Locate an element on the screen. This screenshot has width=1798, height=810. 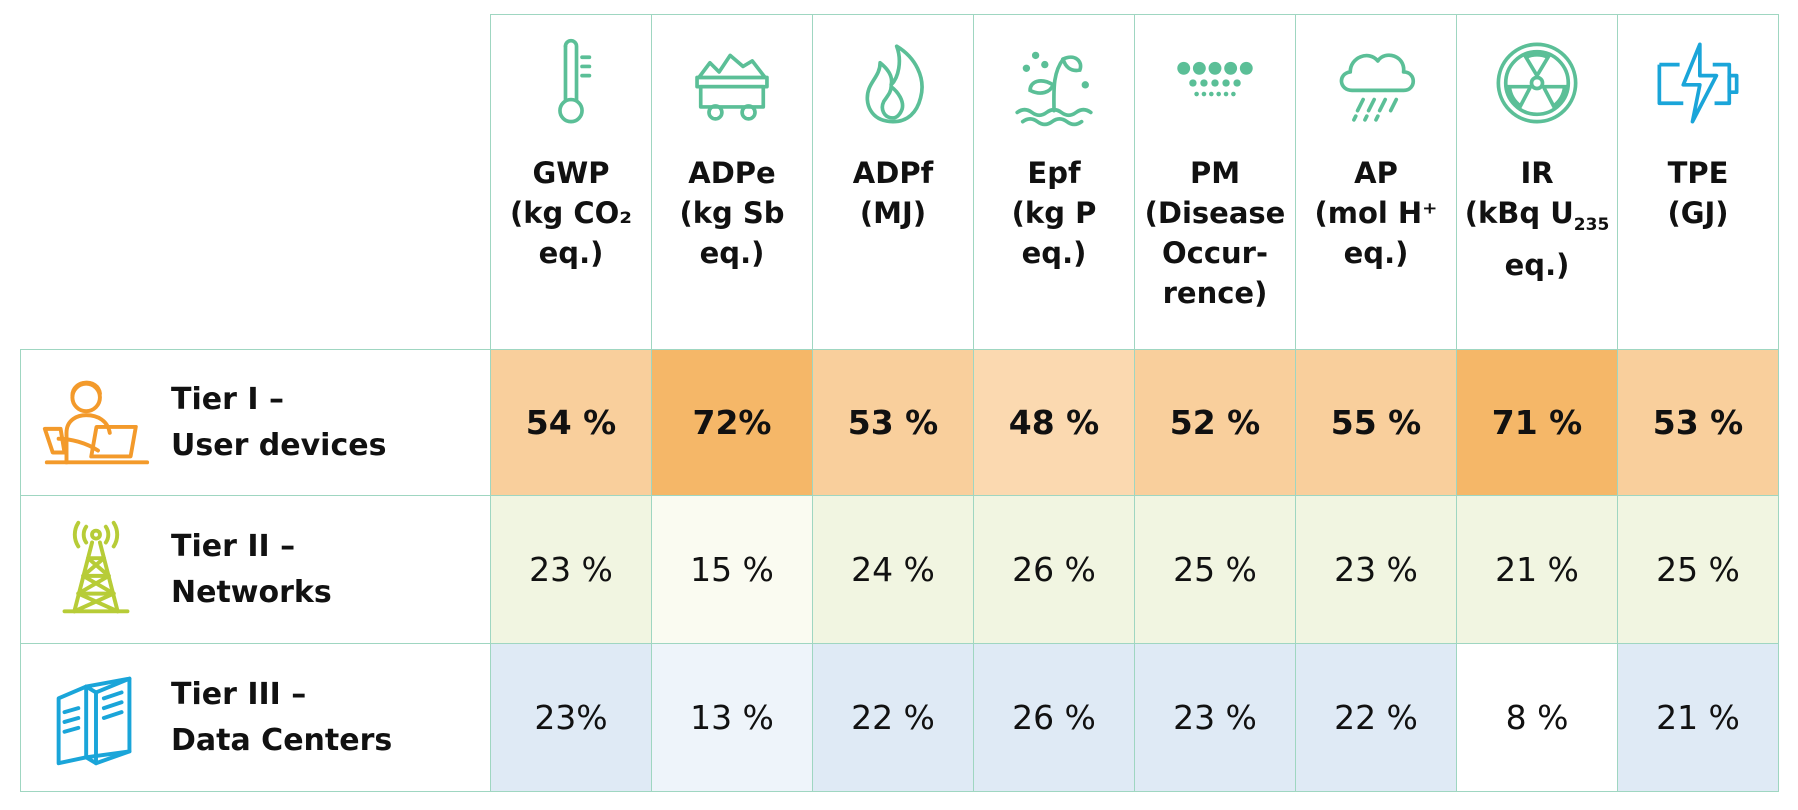
value-cell: 24 % is located at coordinates (893, 569).